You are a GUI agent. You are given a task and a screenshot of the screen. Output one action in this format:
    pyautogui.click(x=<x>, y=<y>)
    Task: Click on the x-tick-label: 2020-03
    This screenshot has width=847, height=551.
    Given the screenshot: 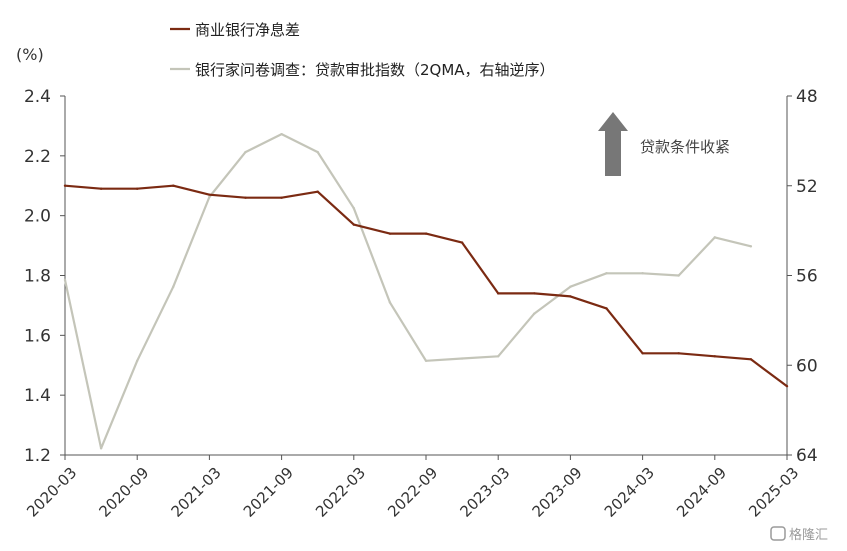 What is the action you would take?
    pyautogui.click(x=51, y=492)
    